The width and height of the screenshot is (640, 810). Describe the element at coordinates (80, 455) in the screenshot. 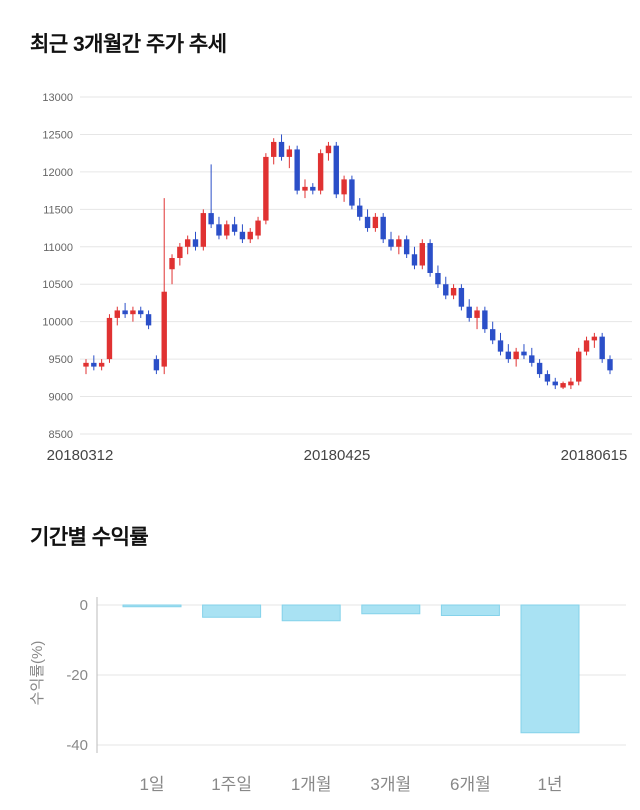

I see `svg-text: 20180312` at that location.